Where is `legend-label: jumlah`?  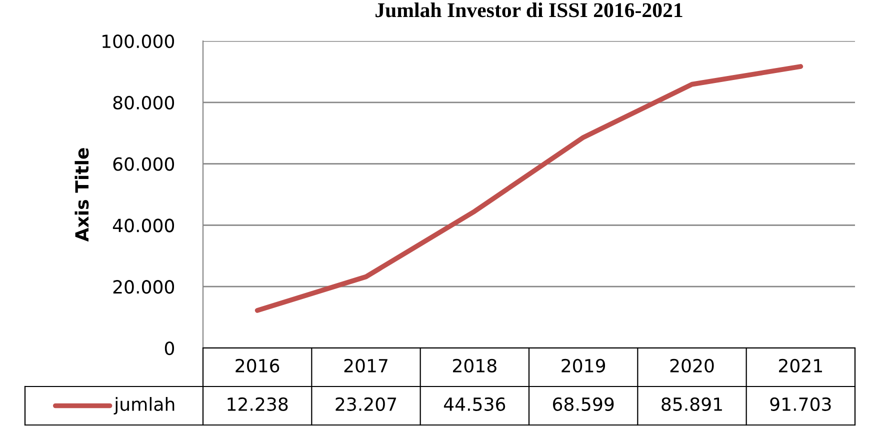
legend-label: jumlah is located at coordinates (144, 405).